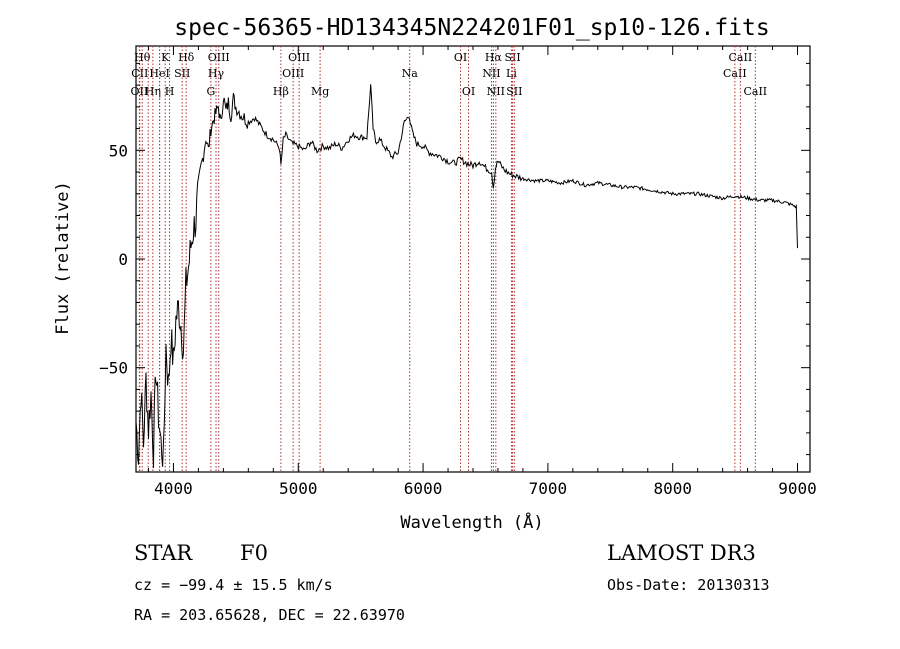 The height and width of the screenshot is (649, 900). What do you see at coordinates (298, 488) in the screenshot?
I see `x-tick-label: 5000` at bounding box center [298, 488].